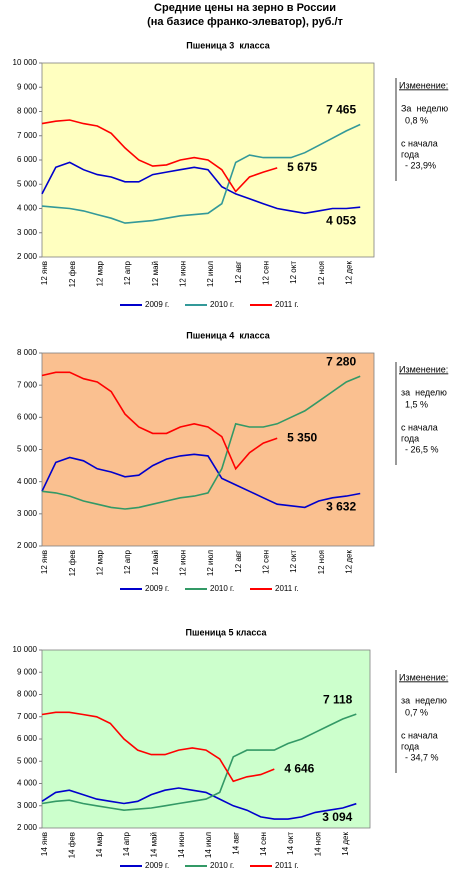 The height and width of the screenshot is (876, 459). Describe the element at coordinates (338, 699) in the screenshot. I see `value-label: 7 118` at that location.